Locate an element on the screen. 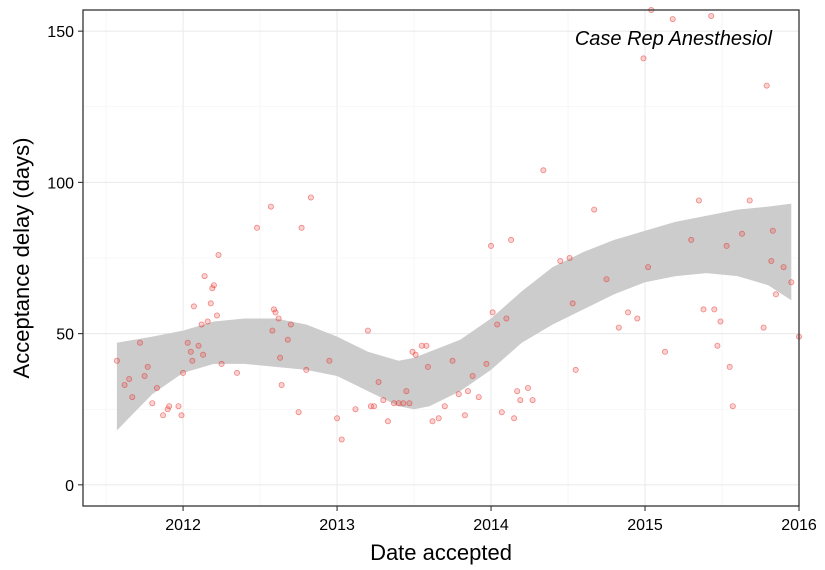  y-axis-ticks: 0 50 100 150 is located at coordinates (65, 259).